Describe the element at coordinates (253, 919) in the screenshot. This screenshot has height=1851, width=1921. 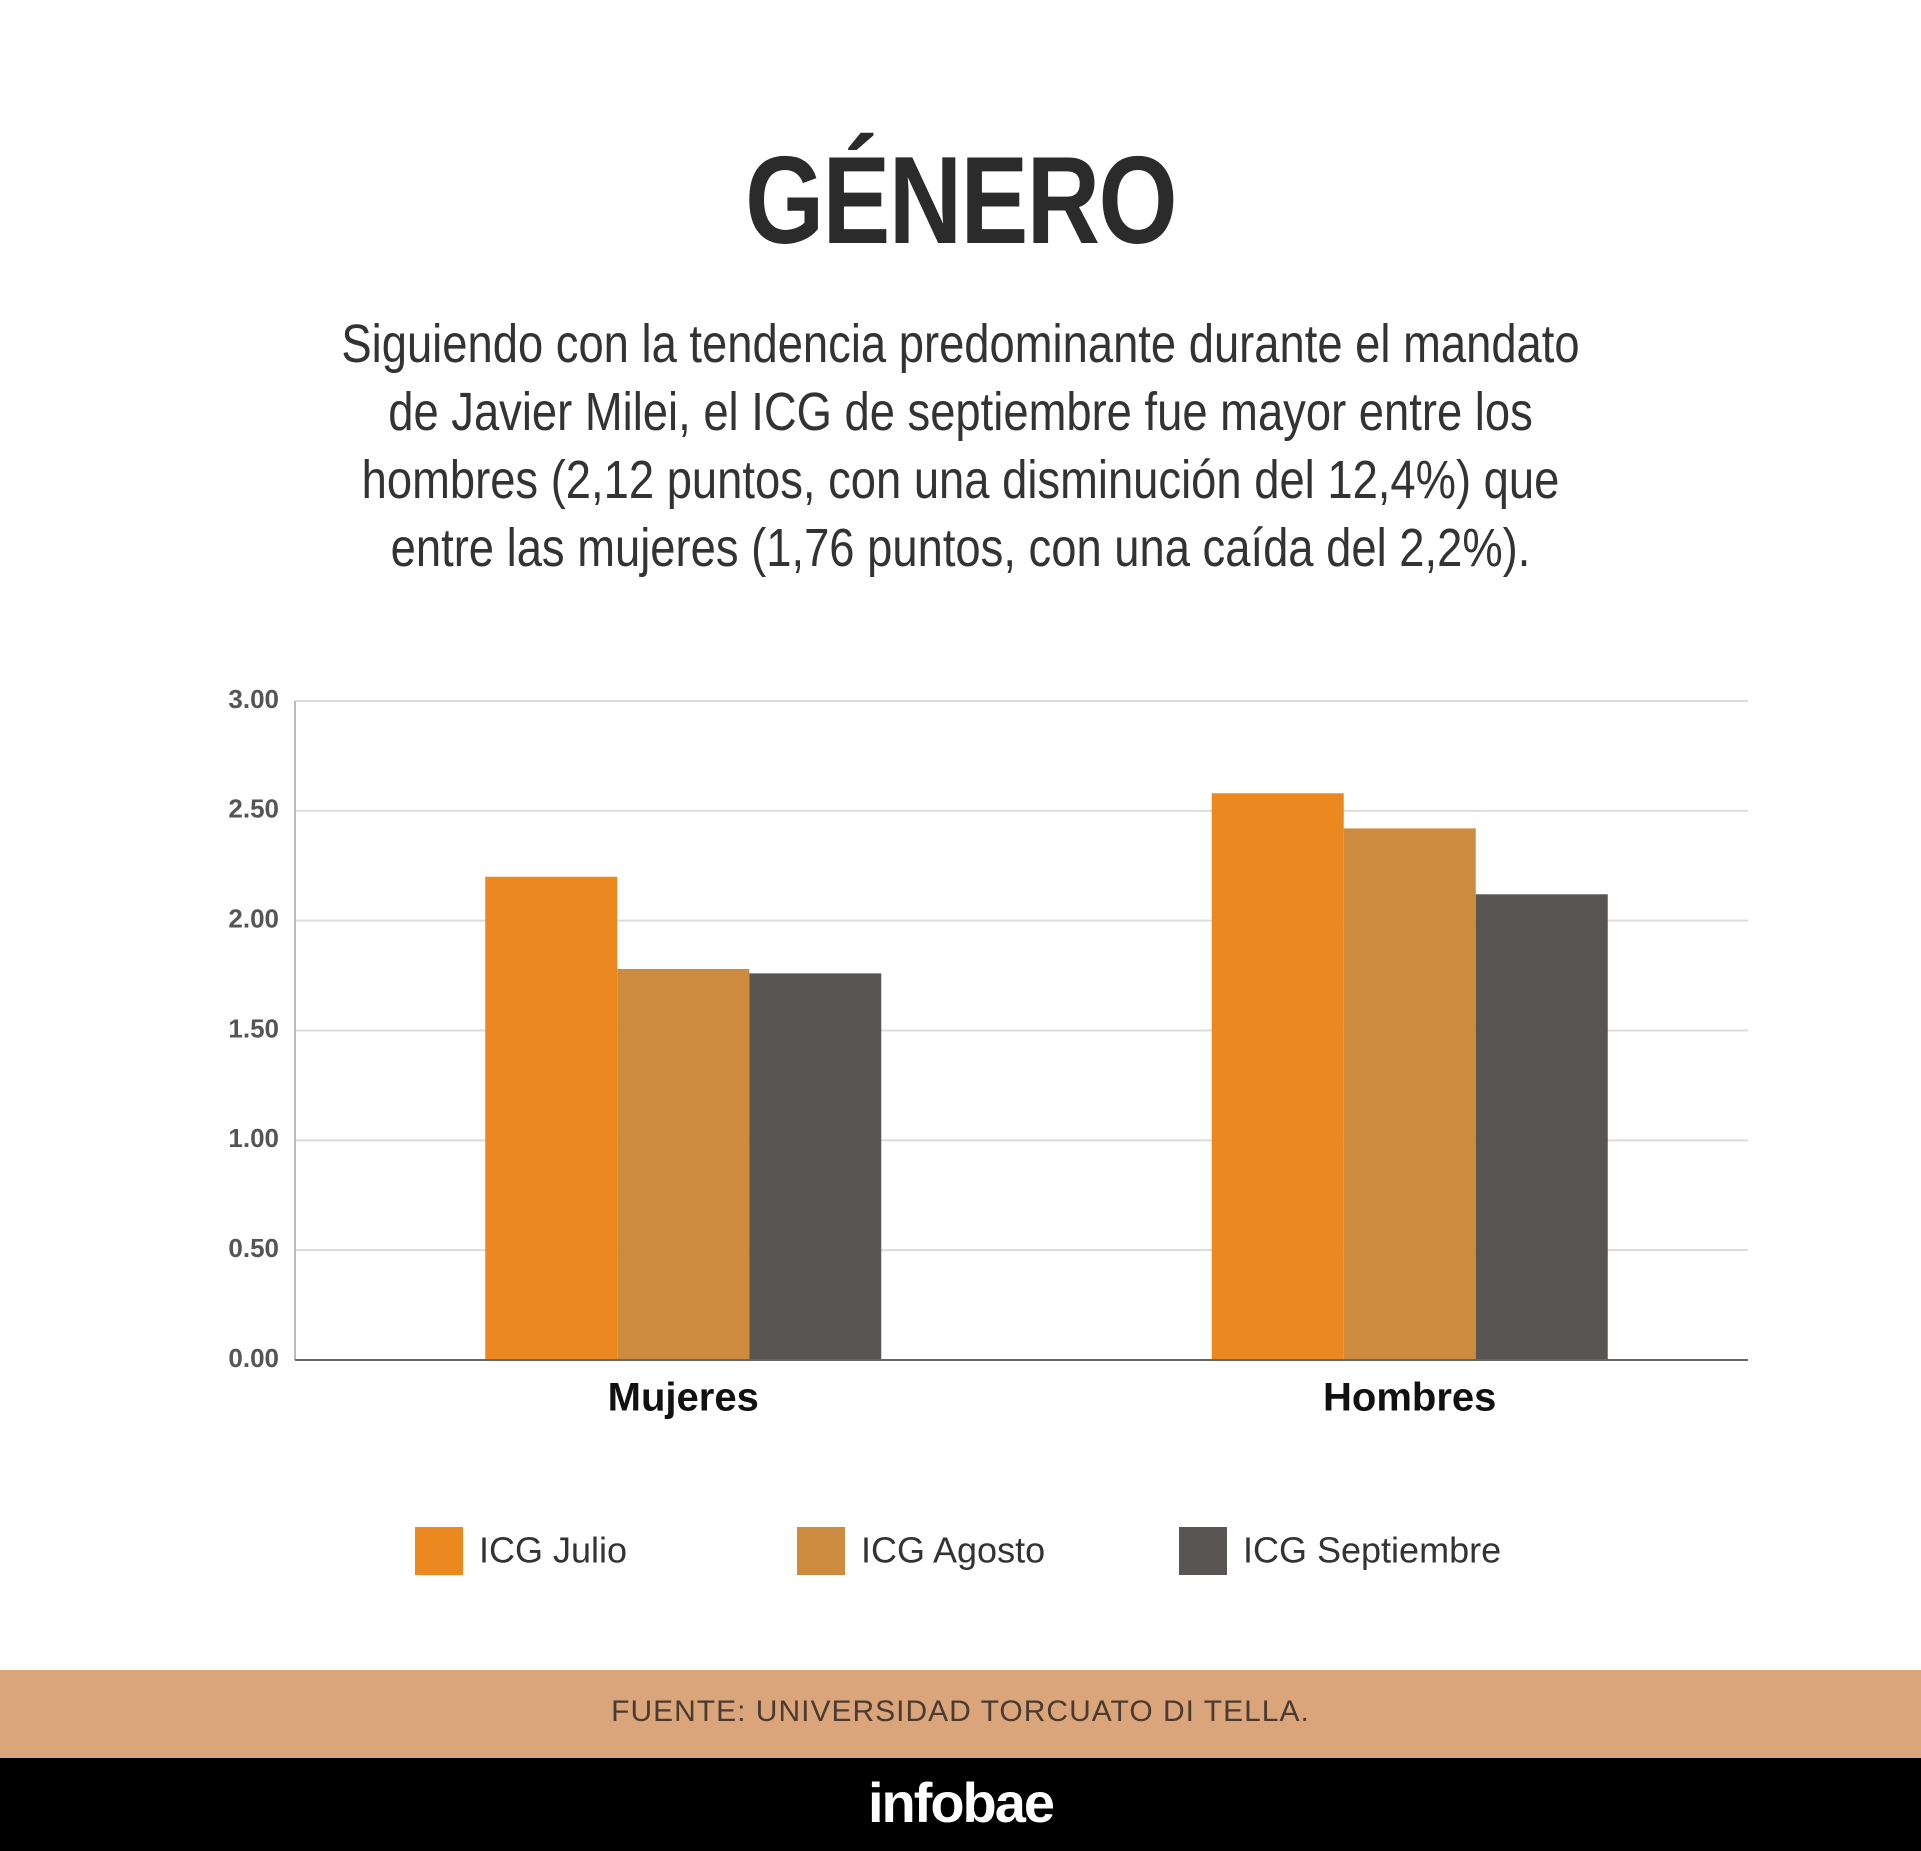
I see `y-tick-label: 2.00` at that location.